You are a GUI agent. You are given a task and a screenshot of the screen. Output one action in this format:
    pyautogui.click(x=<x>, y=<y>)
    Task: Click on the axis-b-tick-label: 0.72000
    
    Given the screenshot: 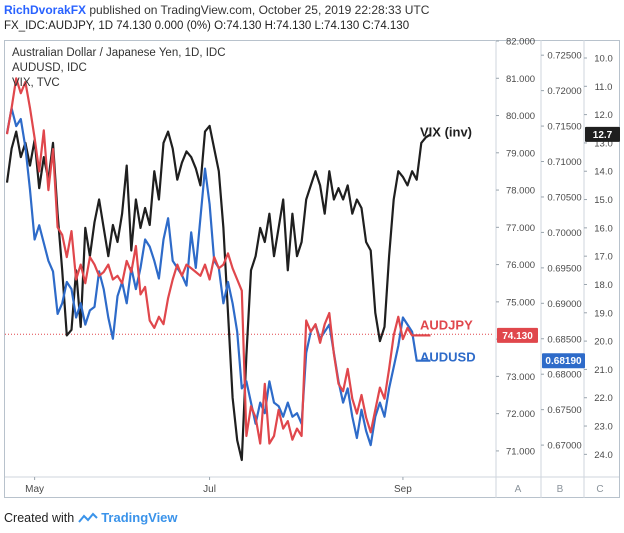 What is the action you would take?
    pyautogui.click(x=564, y=91)
    